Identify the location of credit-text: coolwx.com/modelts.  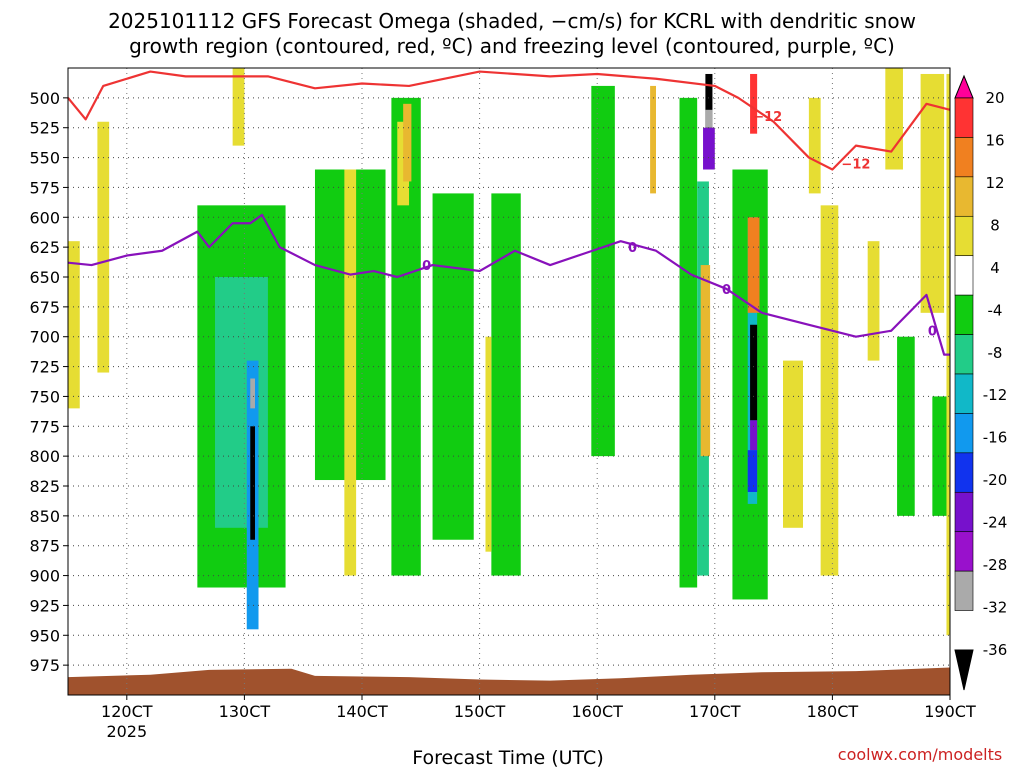
(920, 754).